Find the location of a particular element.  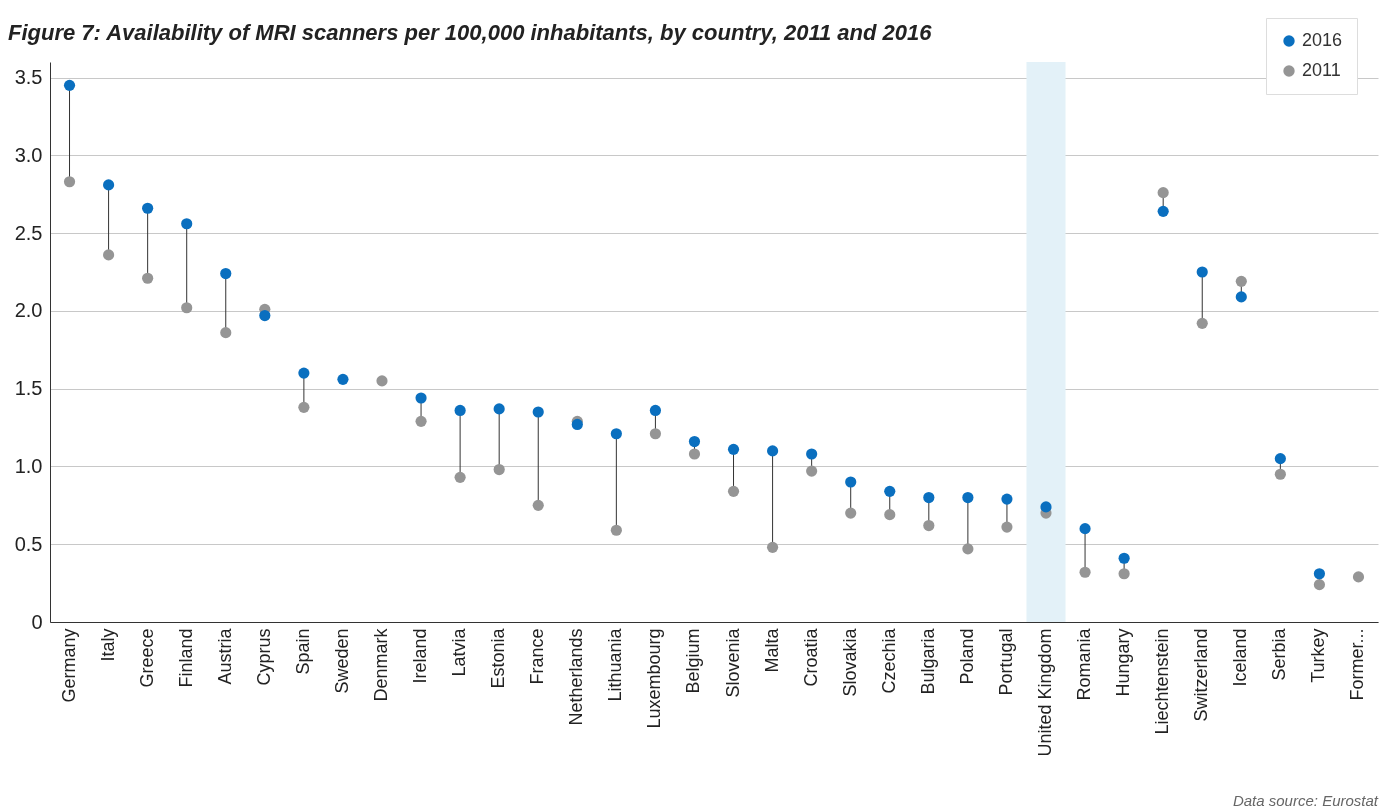

y-tick-label: 3.5 is located at coordinates (28, 77).